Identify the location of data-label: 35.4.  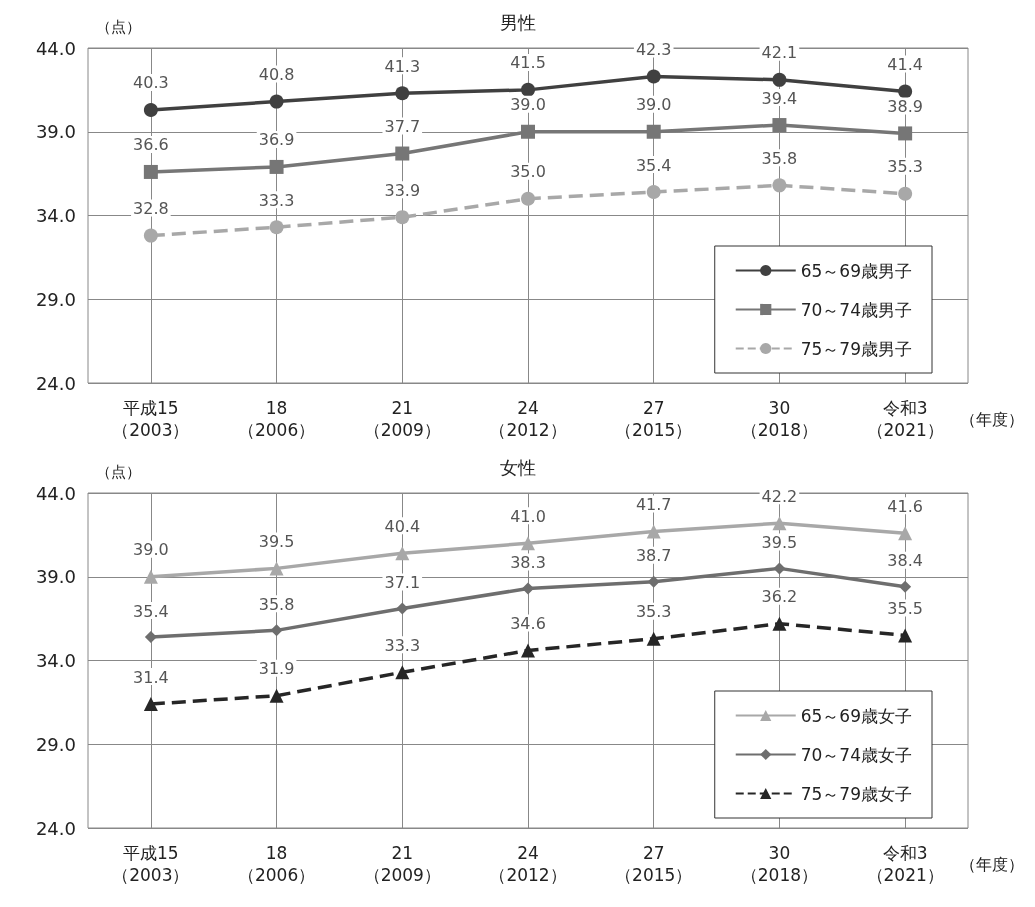
(151, 611).